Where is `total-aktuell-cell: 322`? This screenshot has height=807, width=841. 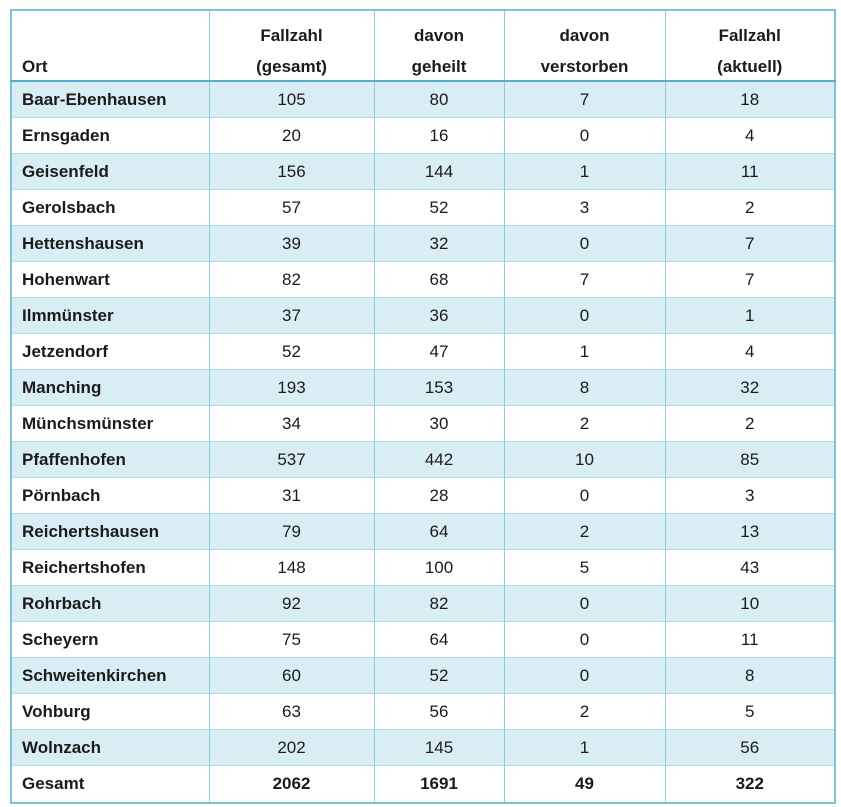 total-aktuell-cell: 322 is located at coordinates (749, 784).